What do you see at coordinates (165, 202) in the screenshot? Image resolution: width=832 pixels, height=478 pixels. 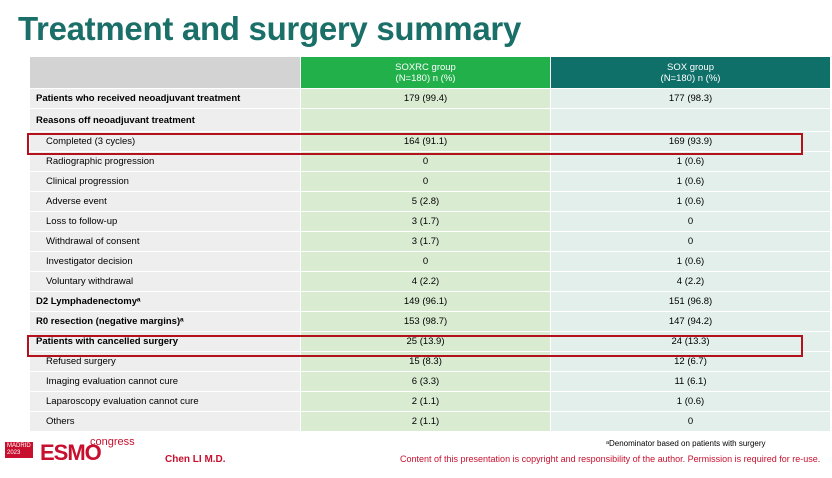 I see `row-label: Adverse event` at bounding box center [165, 202].